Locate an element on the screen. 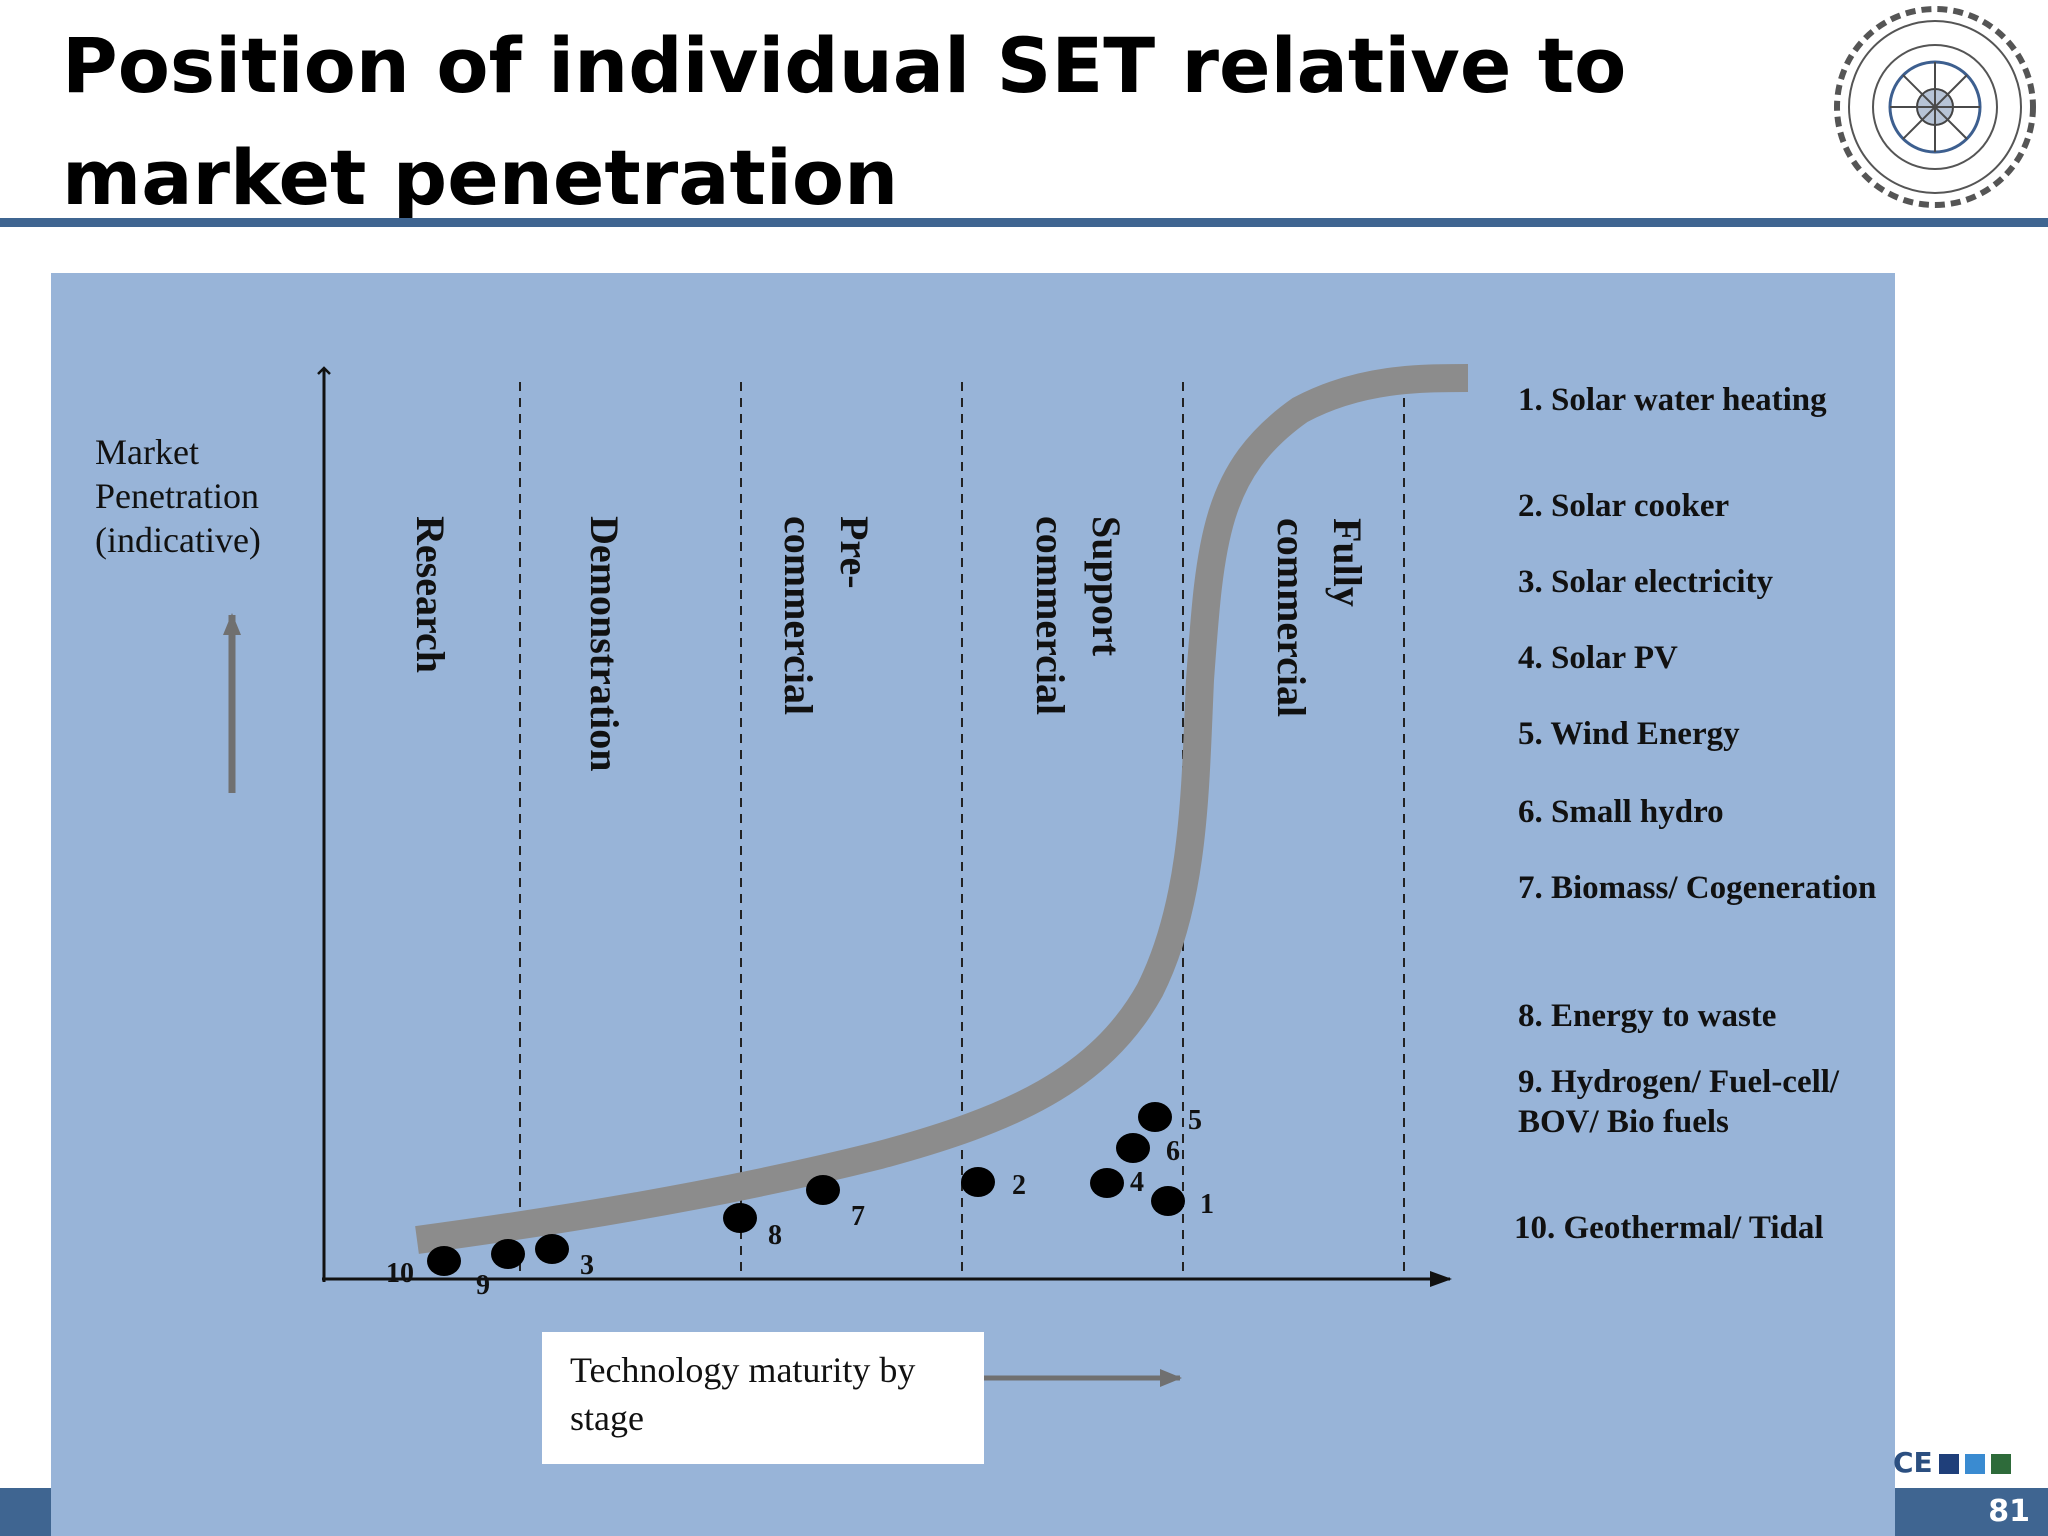  technology-point-label-5: 5 is located at coordinates (1195, 1120).